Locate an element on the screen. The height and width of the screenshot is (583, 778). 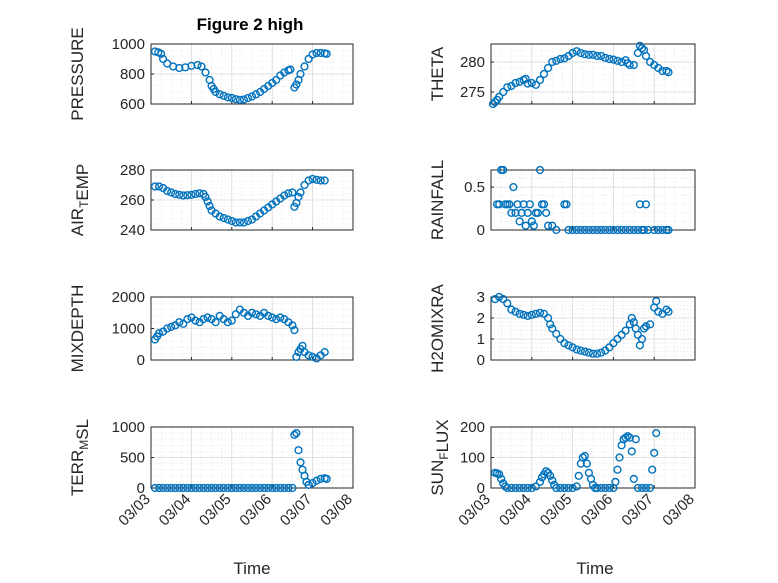
x-tick-label: 03/07 is located at coordinates (296, 510).